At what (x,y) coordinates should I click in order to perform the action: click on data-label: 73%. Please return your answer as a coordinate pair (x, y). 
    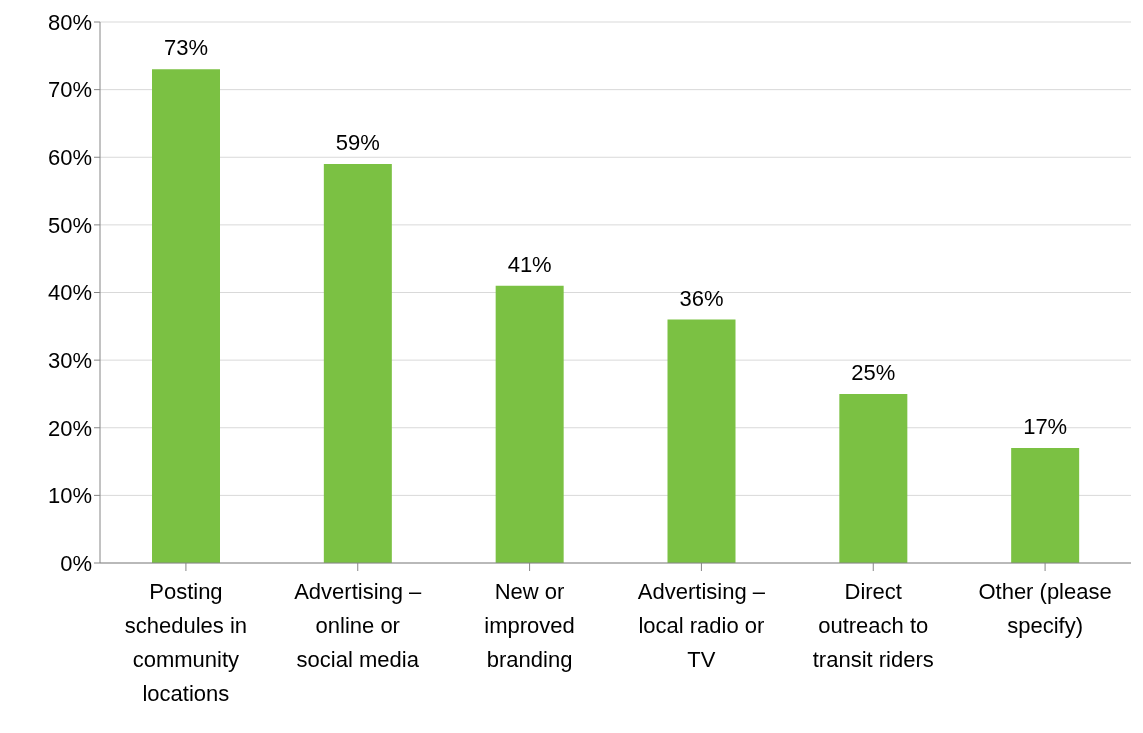
    Looking at the image, I should click on (186, 48).